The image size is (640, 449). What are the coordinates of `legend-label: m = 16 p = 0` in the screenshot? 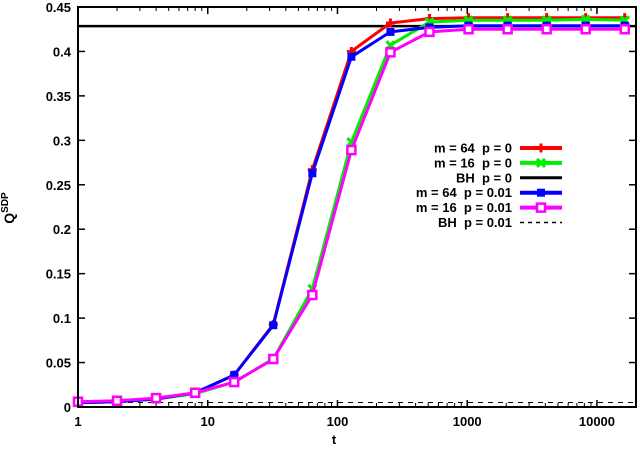 It's located at (473, 162).